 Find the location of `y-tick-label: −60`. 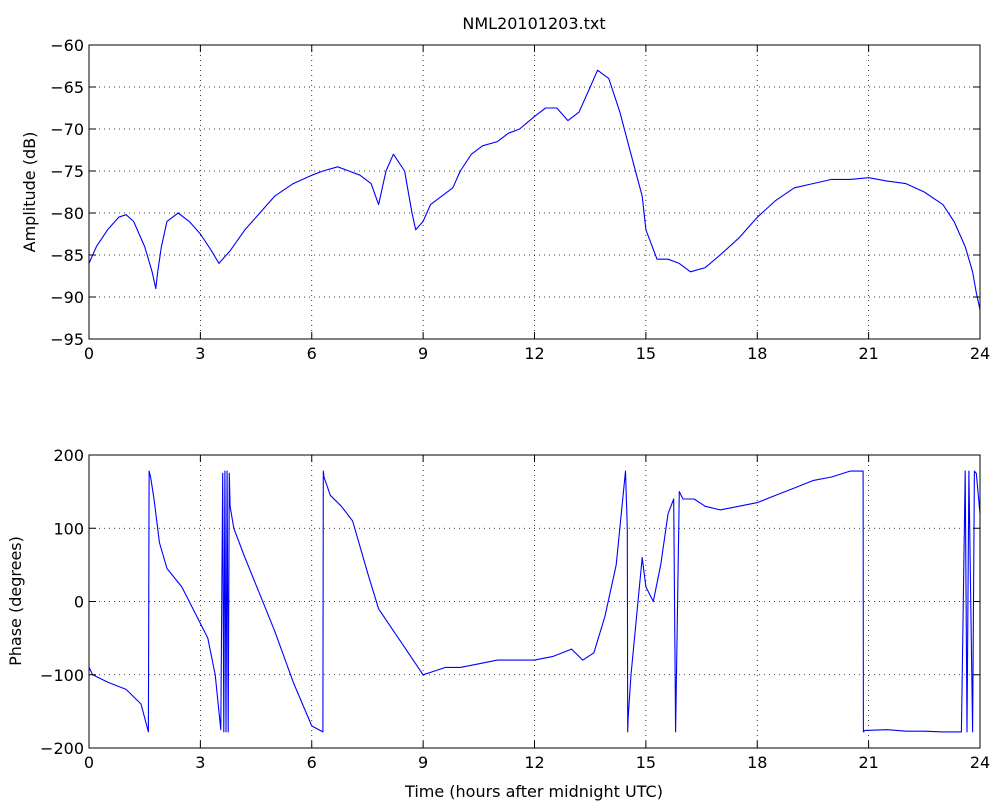

y-tick-label: −60 is located at coordinates (67, 45).